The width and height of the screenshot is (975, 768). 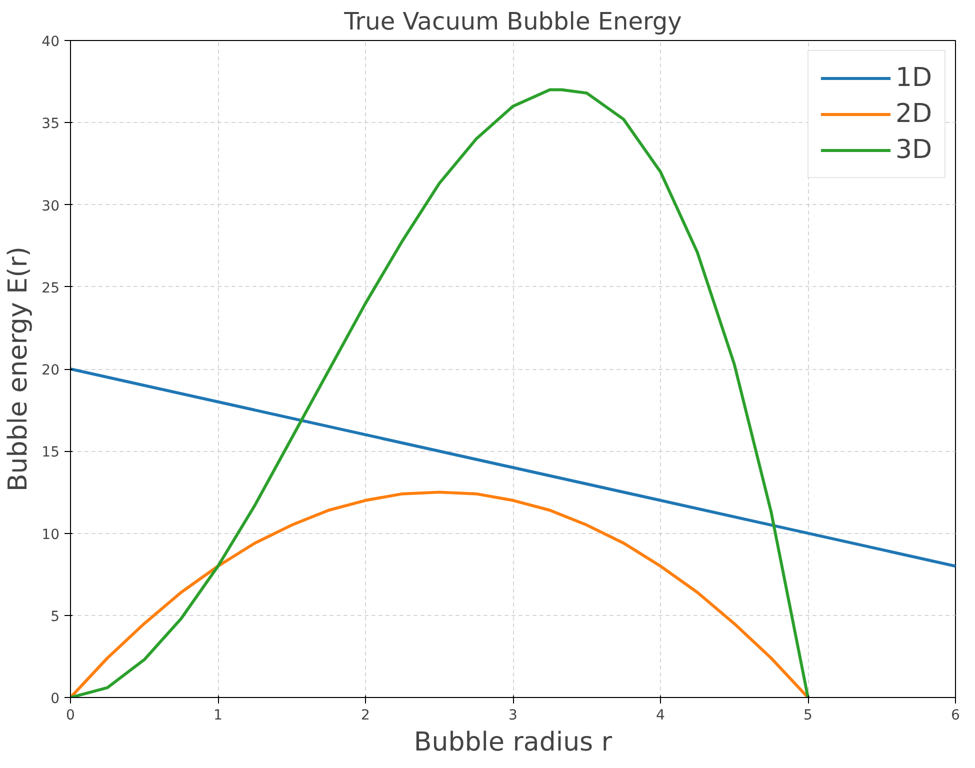 What do you see at coordinates (51, 124) in the screenshot?
I see `y-tick-label: 35` at bounding box center [51, 124].